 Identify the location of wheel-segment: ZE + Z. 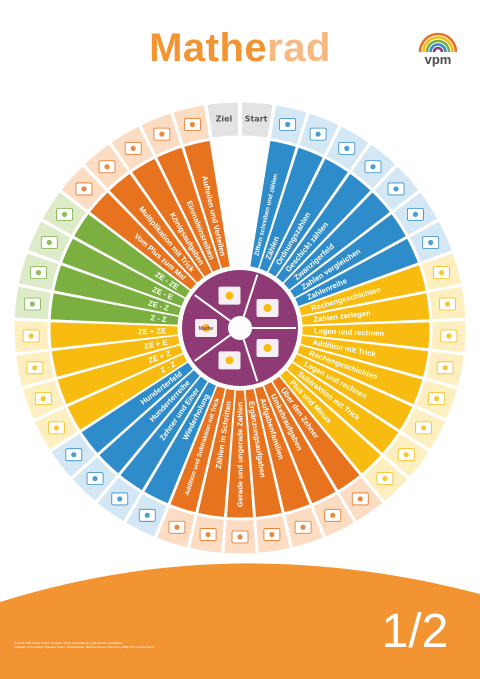
(102, 382).